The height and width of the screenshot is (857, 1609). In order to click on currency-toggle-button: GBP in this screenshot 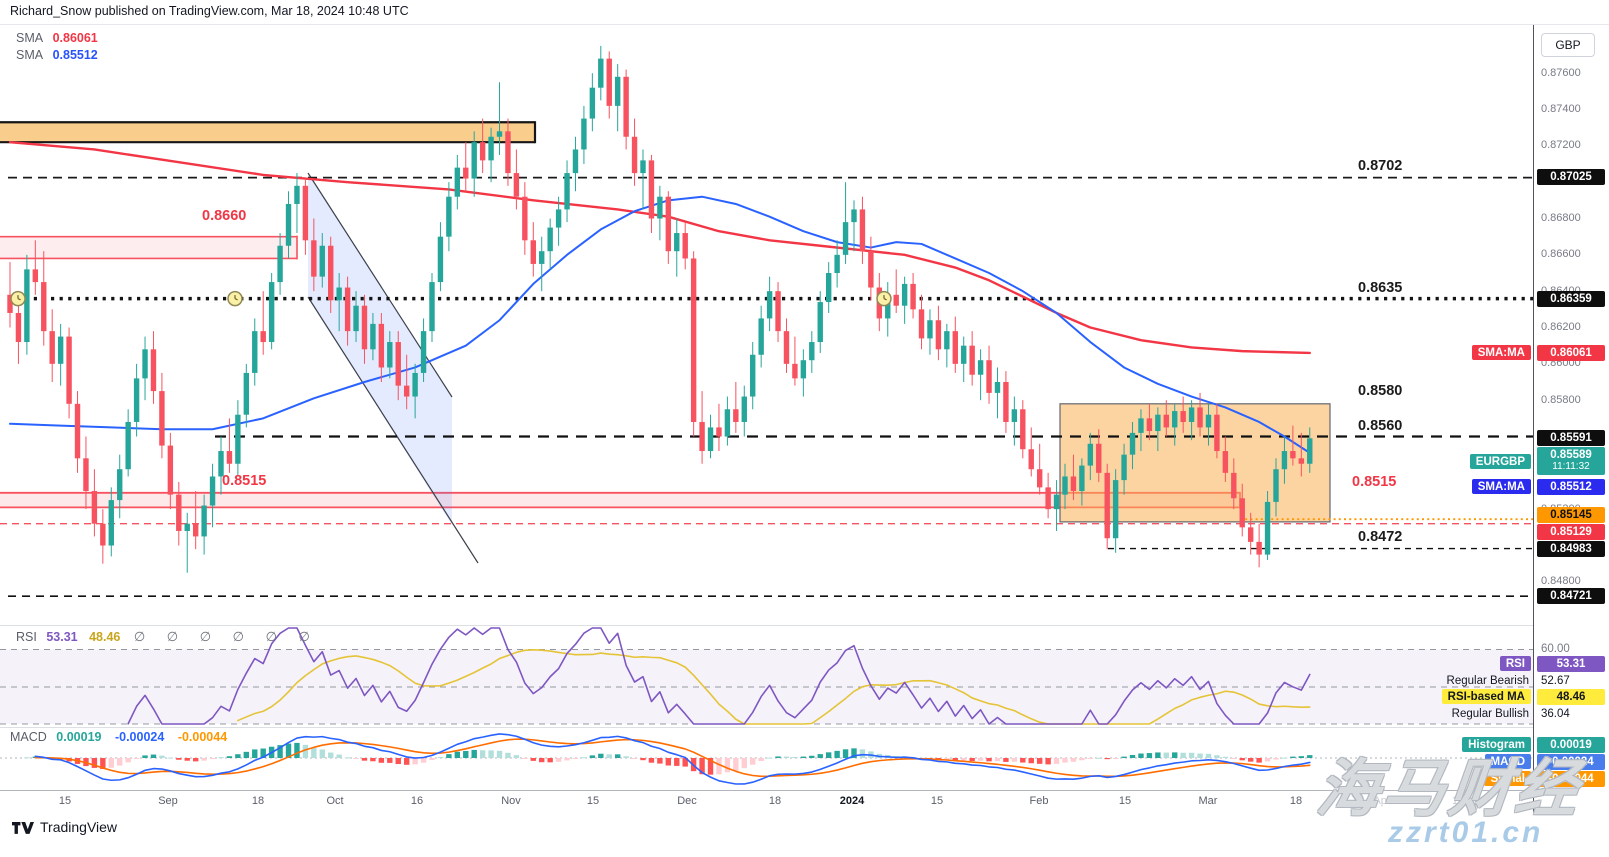, I will do `click(1568, 45)`.